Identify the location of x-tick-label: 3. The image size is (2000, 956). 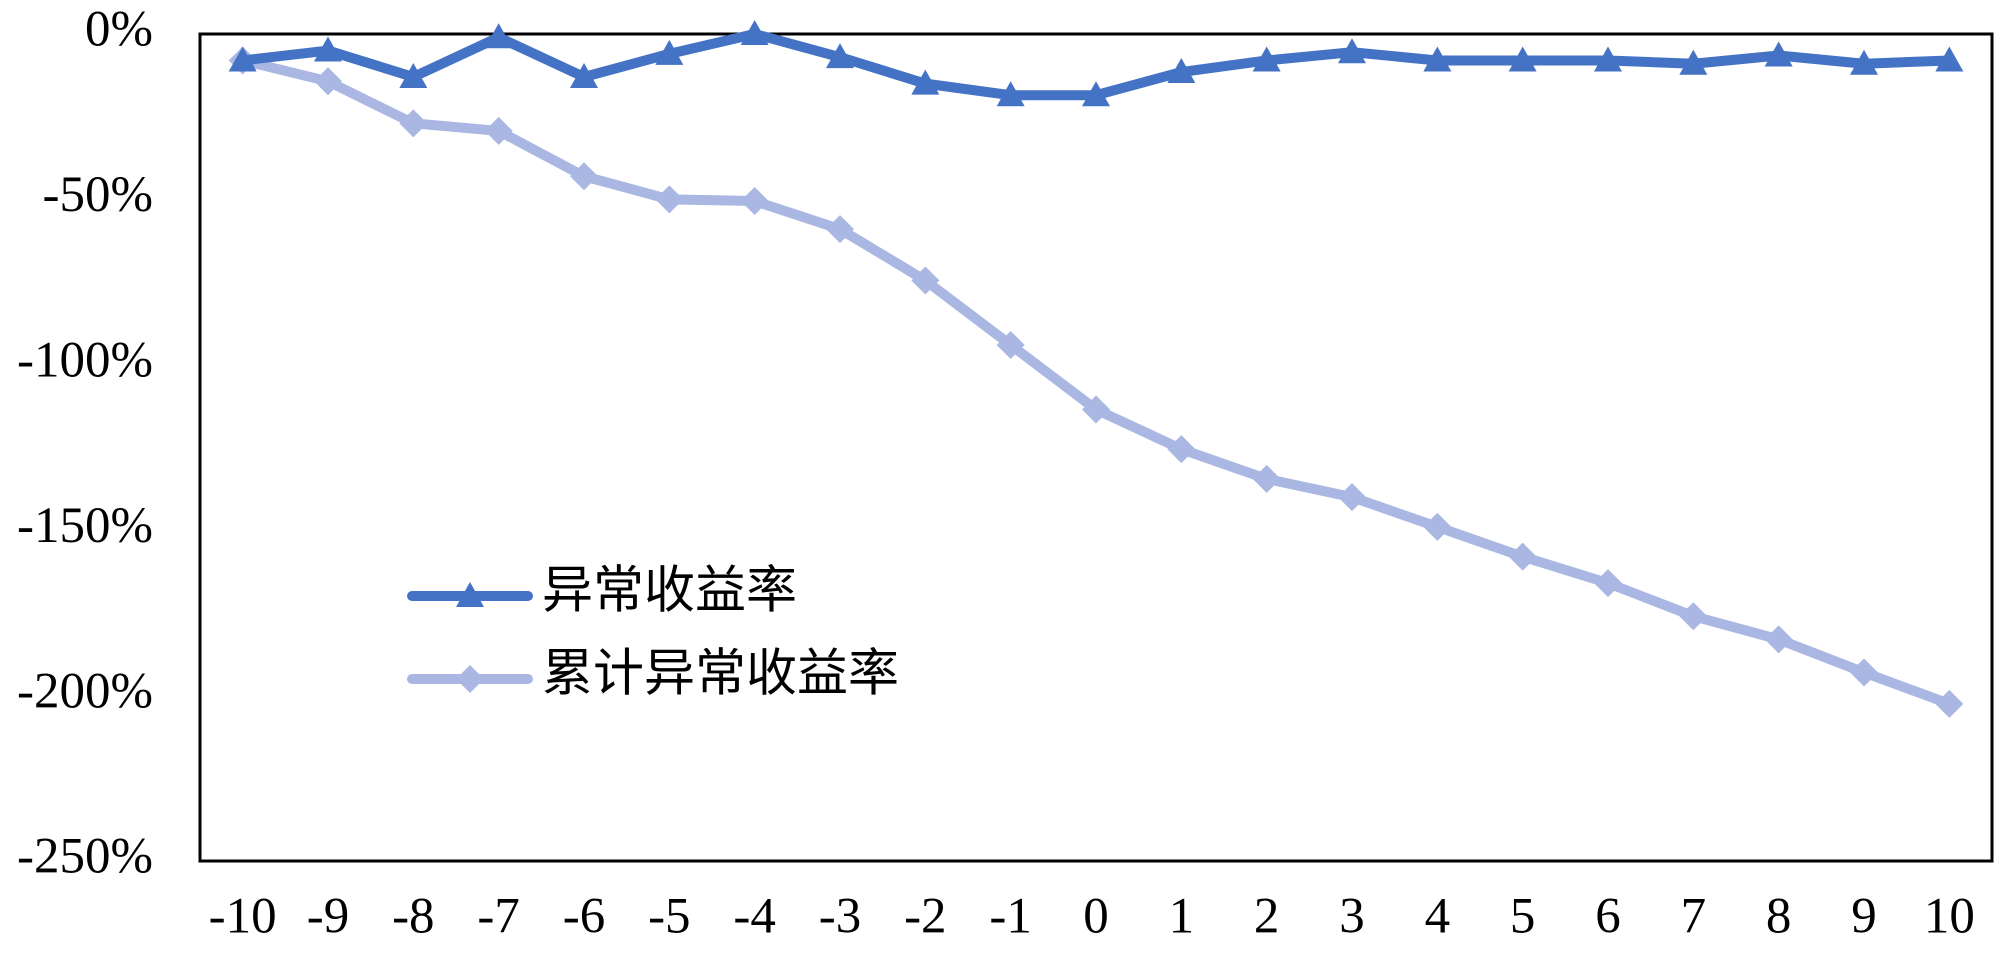
(1352, 917).